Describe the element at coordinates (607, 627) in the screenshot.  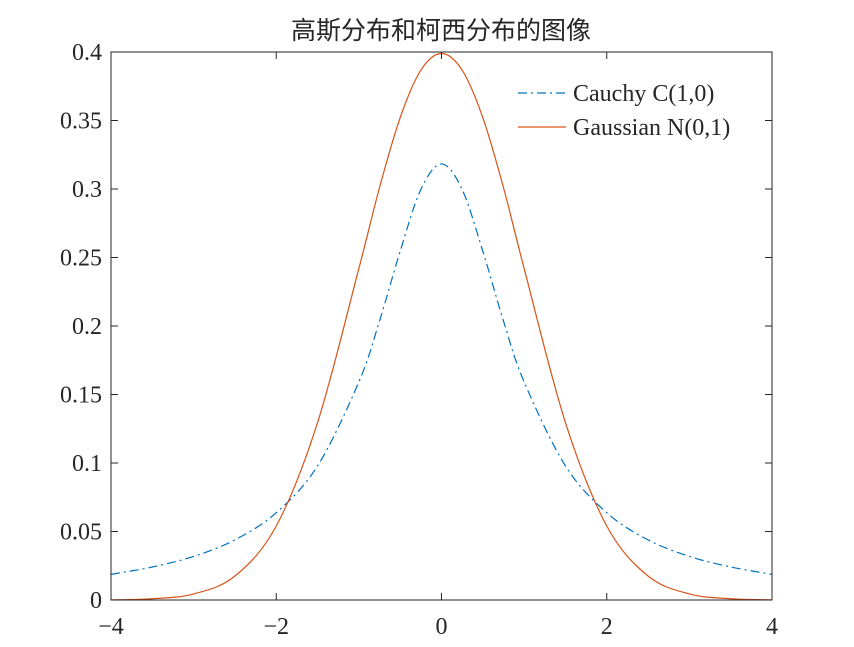
I see `x-tick-label: 2` at that location.